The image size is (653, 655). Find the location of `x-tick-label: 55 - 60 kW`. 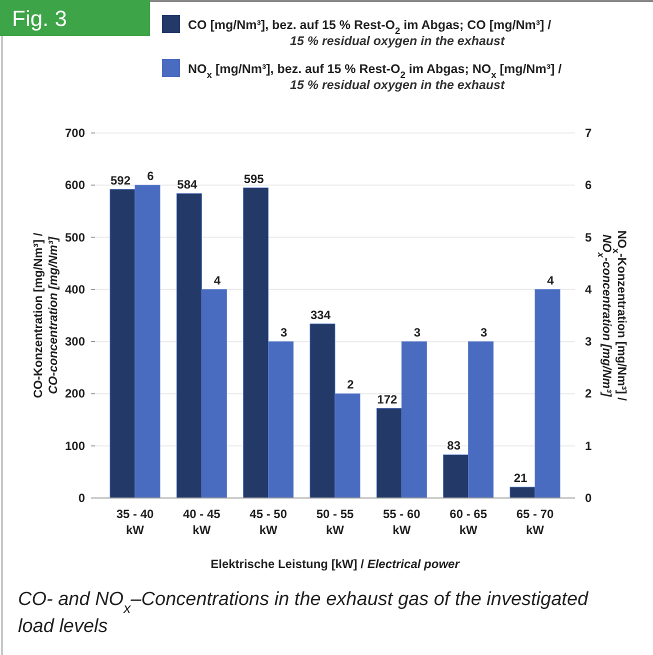

x-tick-label: 55 - 60 kW is located at coordinates (401, 522).